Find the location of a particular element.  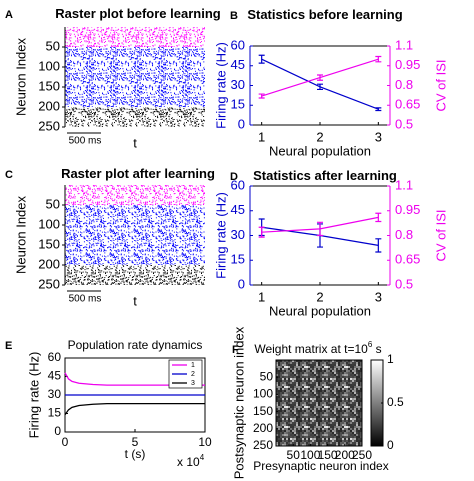

panel-letter: E is located at coordinates (8, 346).